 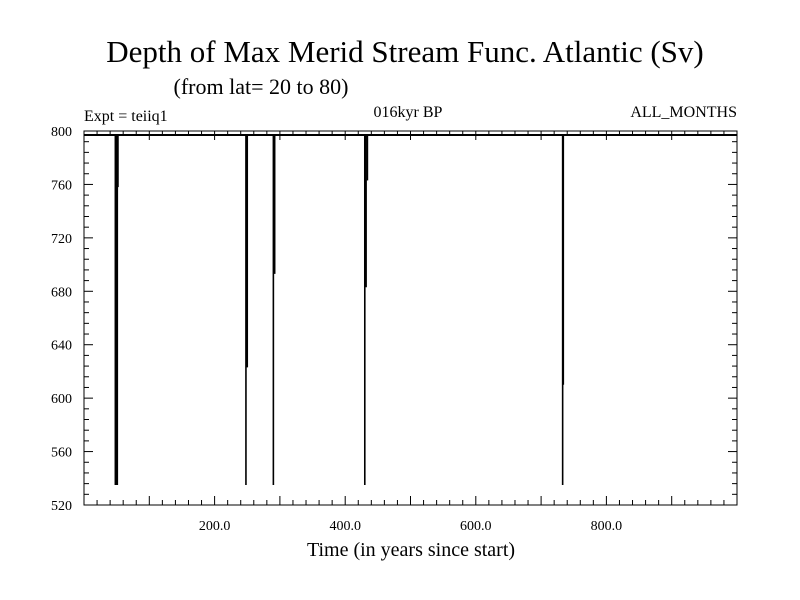 What do you see at coordinates (61, 292) in the screenshot?
I see `y-tick-label: 680` at bounding box center [61, 292].